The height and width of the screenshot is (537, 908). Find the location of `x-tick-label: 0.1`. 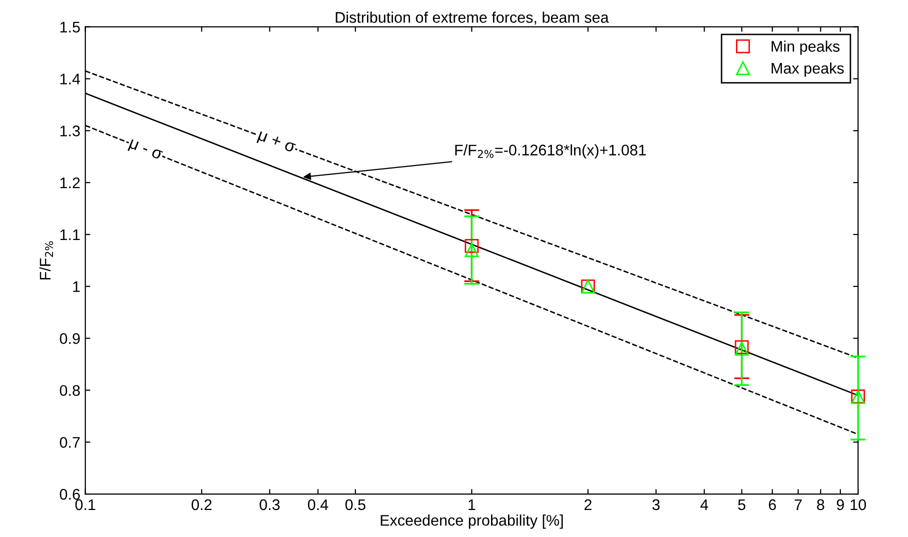

x-tick-label: 0.1 is located at coordinates (85, 504).